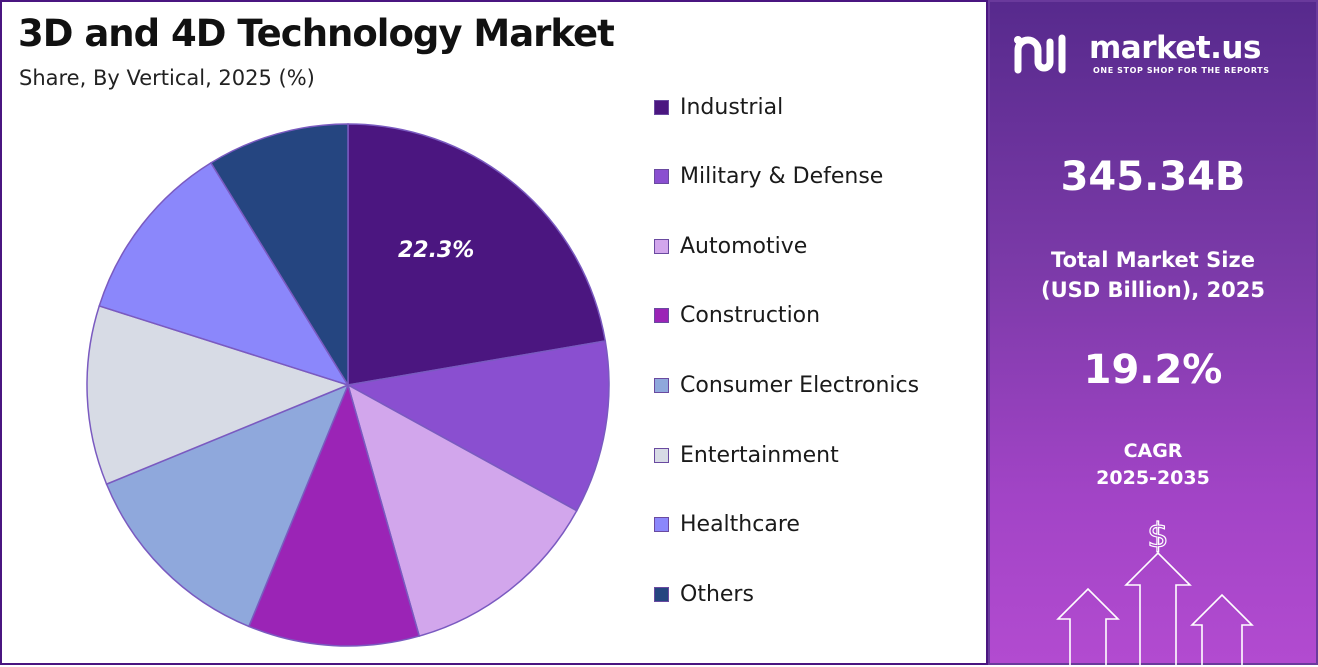 This screenshot has width=1318, height=667. Describe the element at coordinates (1153, 177) in the screenshot. I see `market-size-value: 345.34B` at that location.